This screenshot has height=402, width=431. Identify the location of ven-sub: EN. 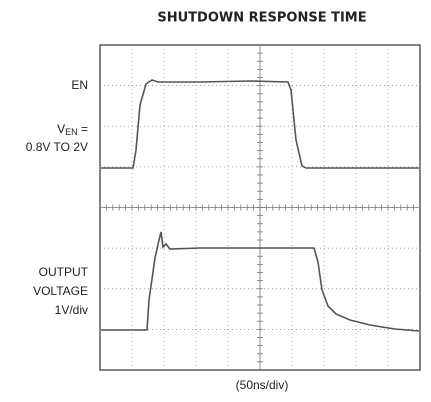
(71, 132).